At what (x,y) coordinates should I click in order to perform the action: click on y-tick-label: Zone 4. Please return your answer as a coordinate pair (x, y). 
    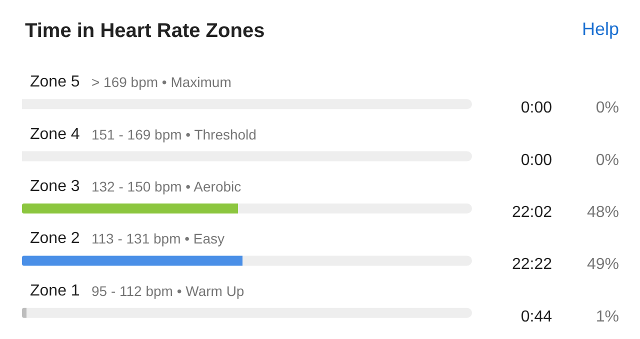
    Looking at the image, I should click on (55, 134).